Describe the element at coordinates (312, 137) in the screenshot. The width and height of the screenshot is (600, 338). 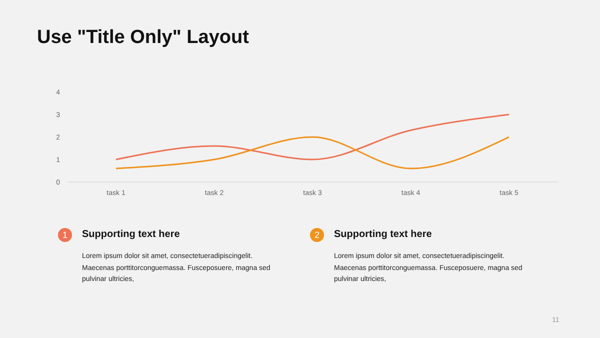
I see `line-series` at that location.